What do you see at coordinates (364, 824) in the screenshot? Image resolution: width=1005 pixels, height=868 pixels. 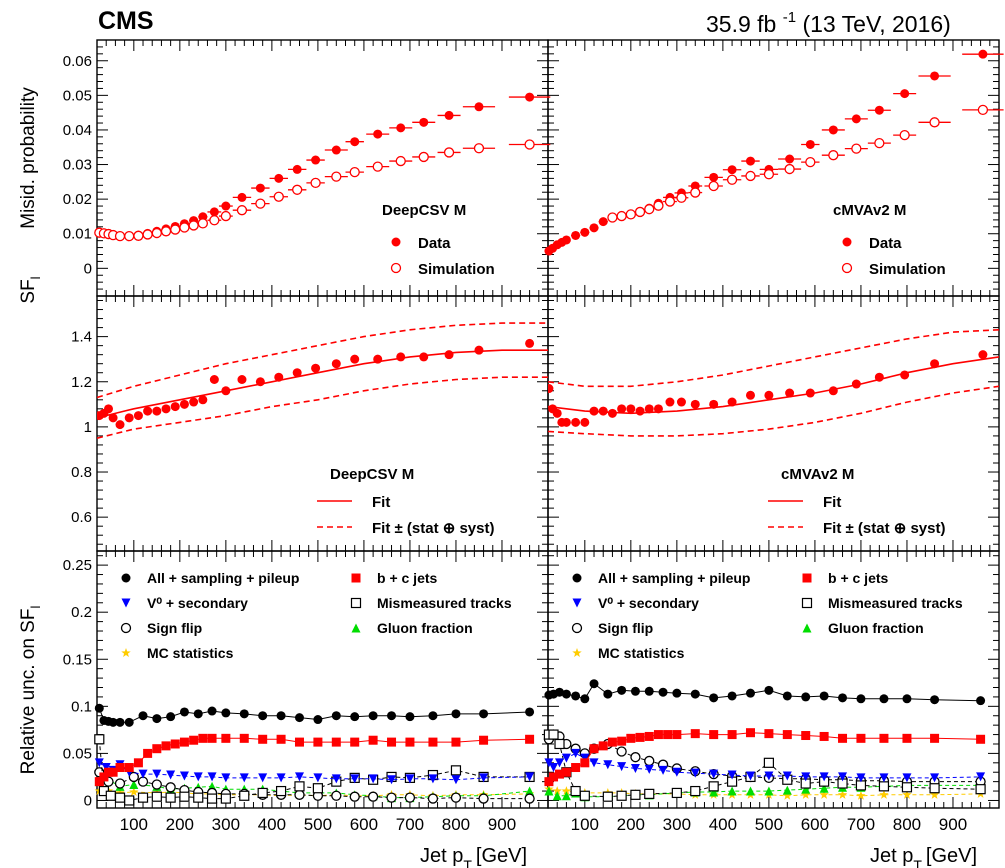 I see `x-tick-label: 600` at bounding box center [364, 824].